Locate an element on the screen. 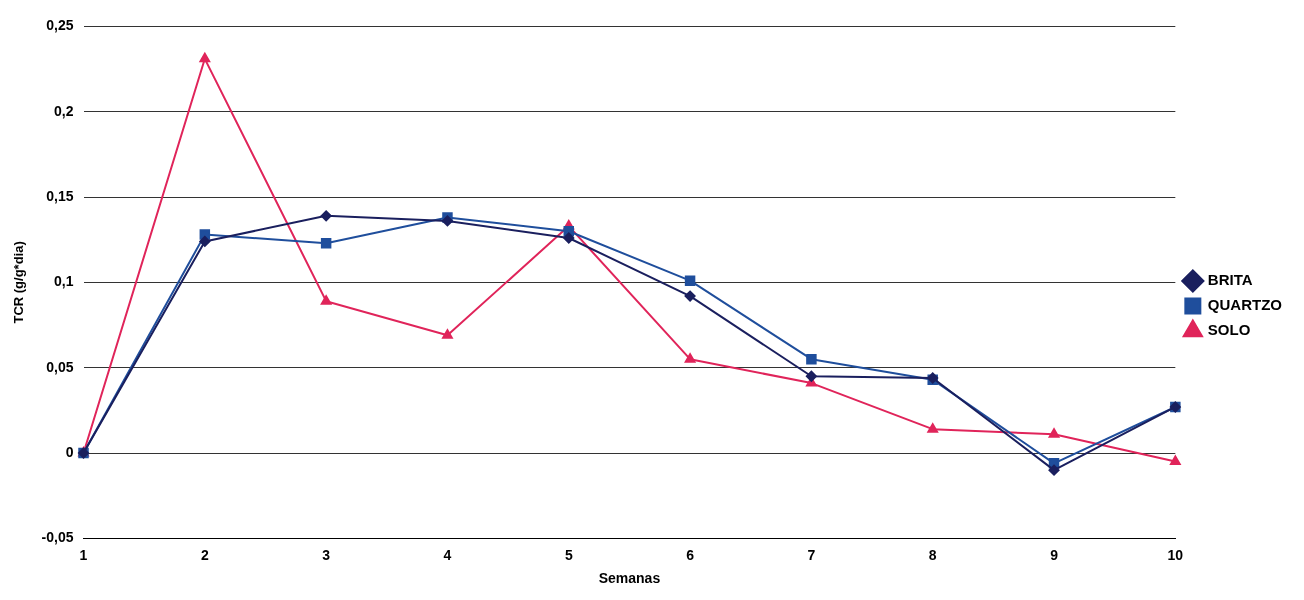  x-tick-label: 6 is located at coordinates (690, 554).